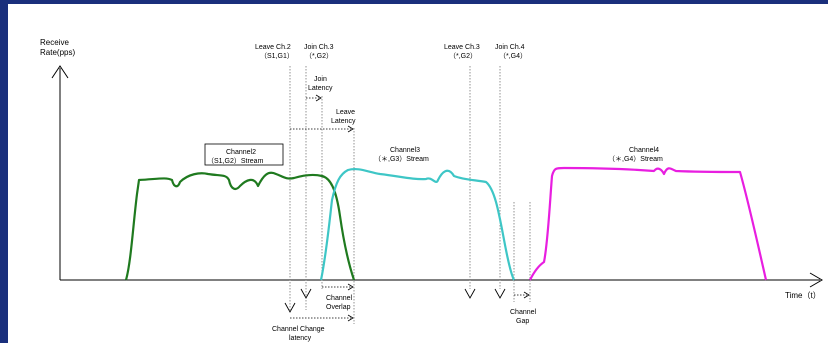  What do you see at coordinates (405, 150) in the screenshot?
I see `channel3-label-line1: Channel3` at bounding box center [405, 150].